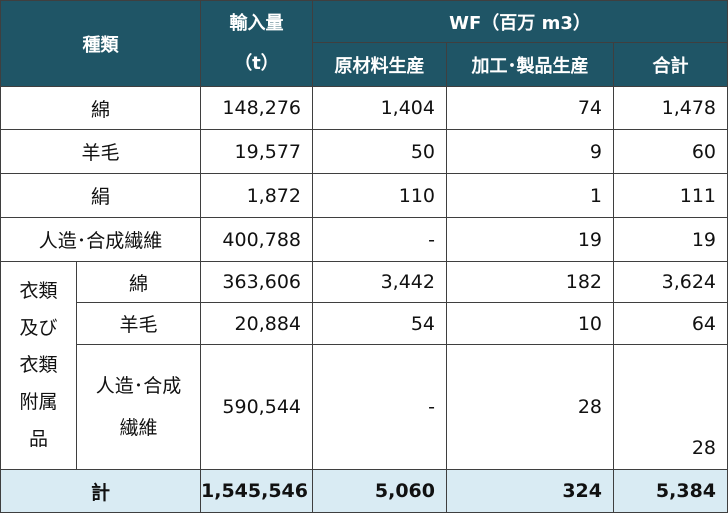 This screenshot has height=516, width=728. I want to click on row-proc: 10, so click(530, 323).